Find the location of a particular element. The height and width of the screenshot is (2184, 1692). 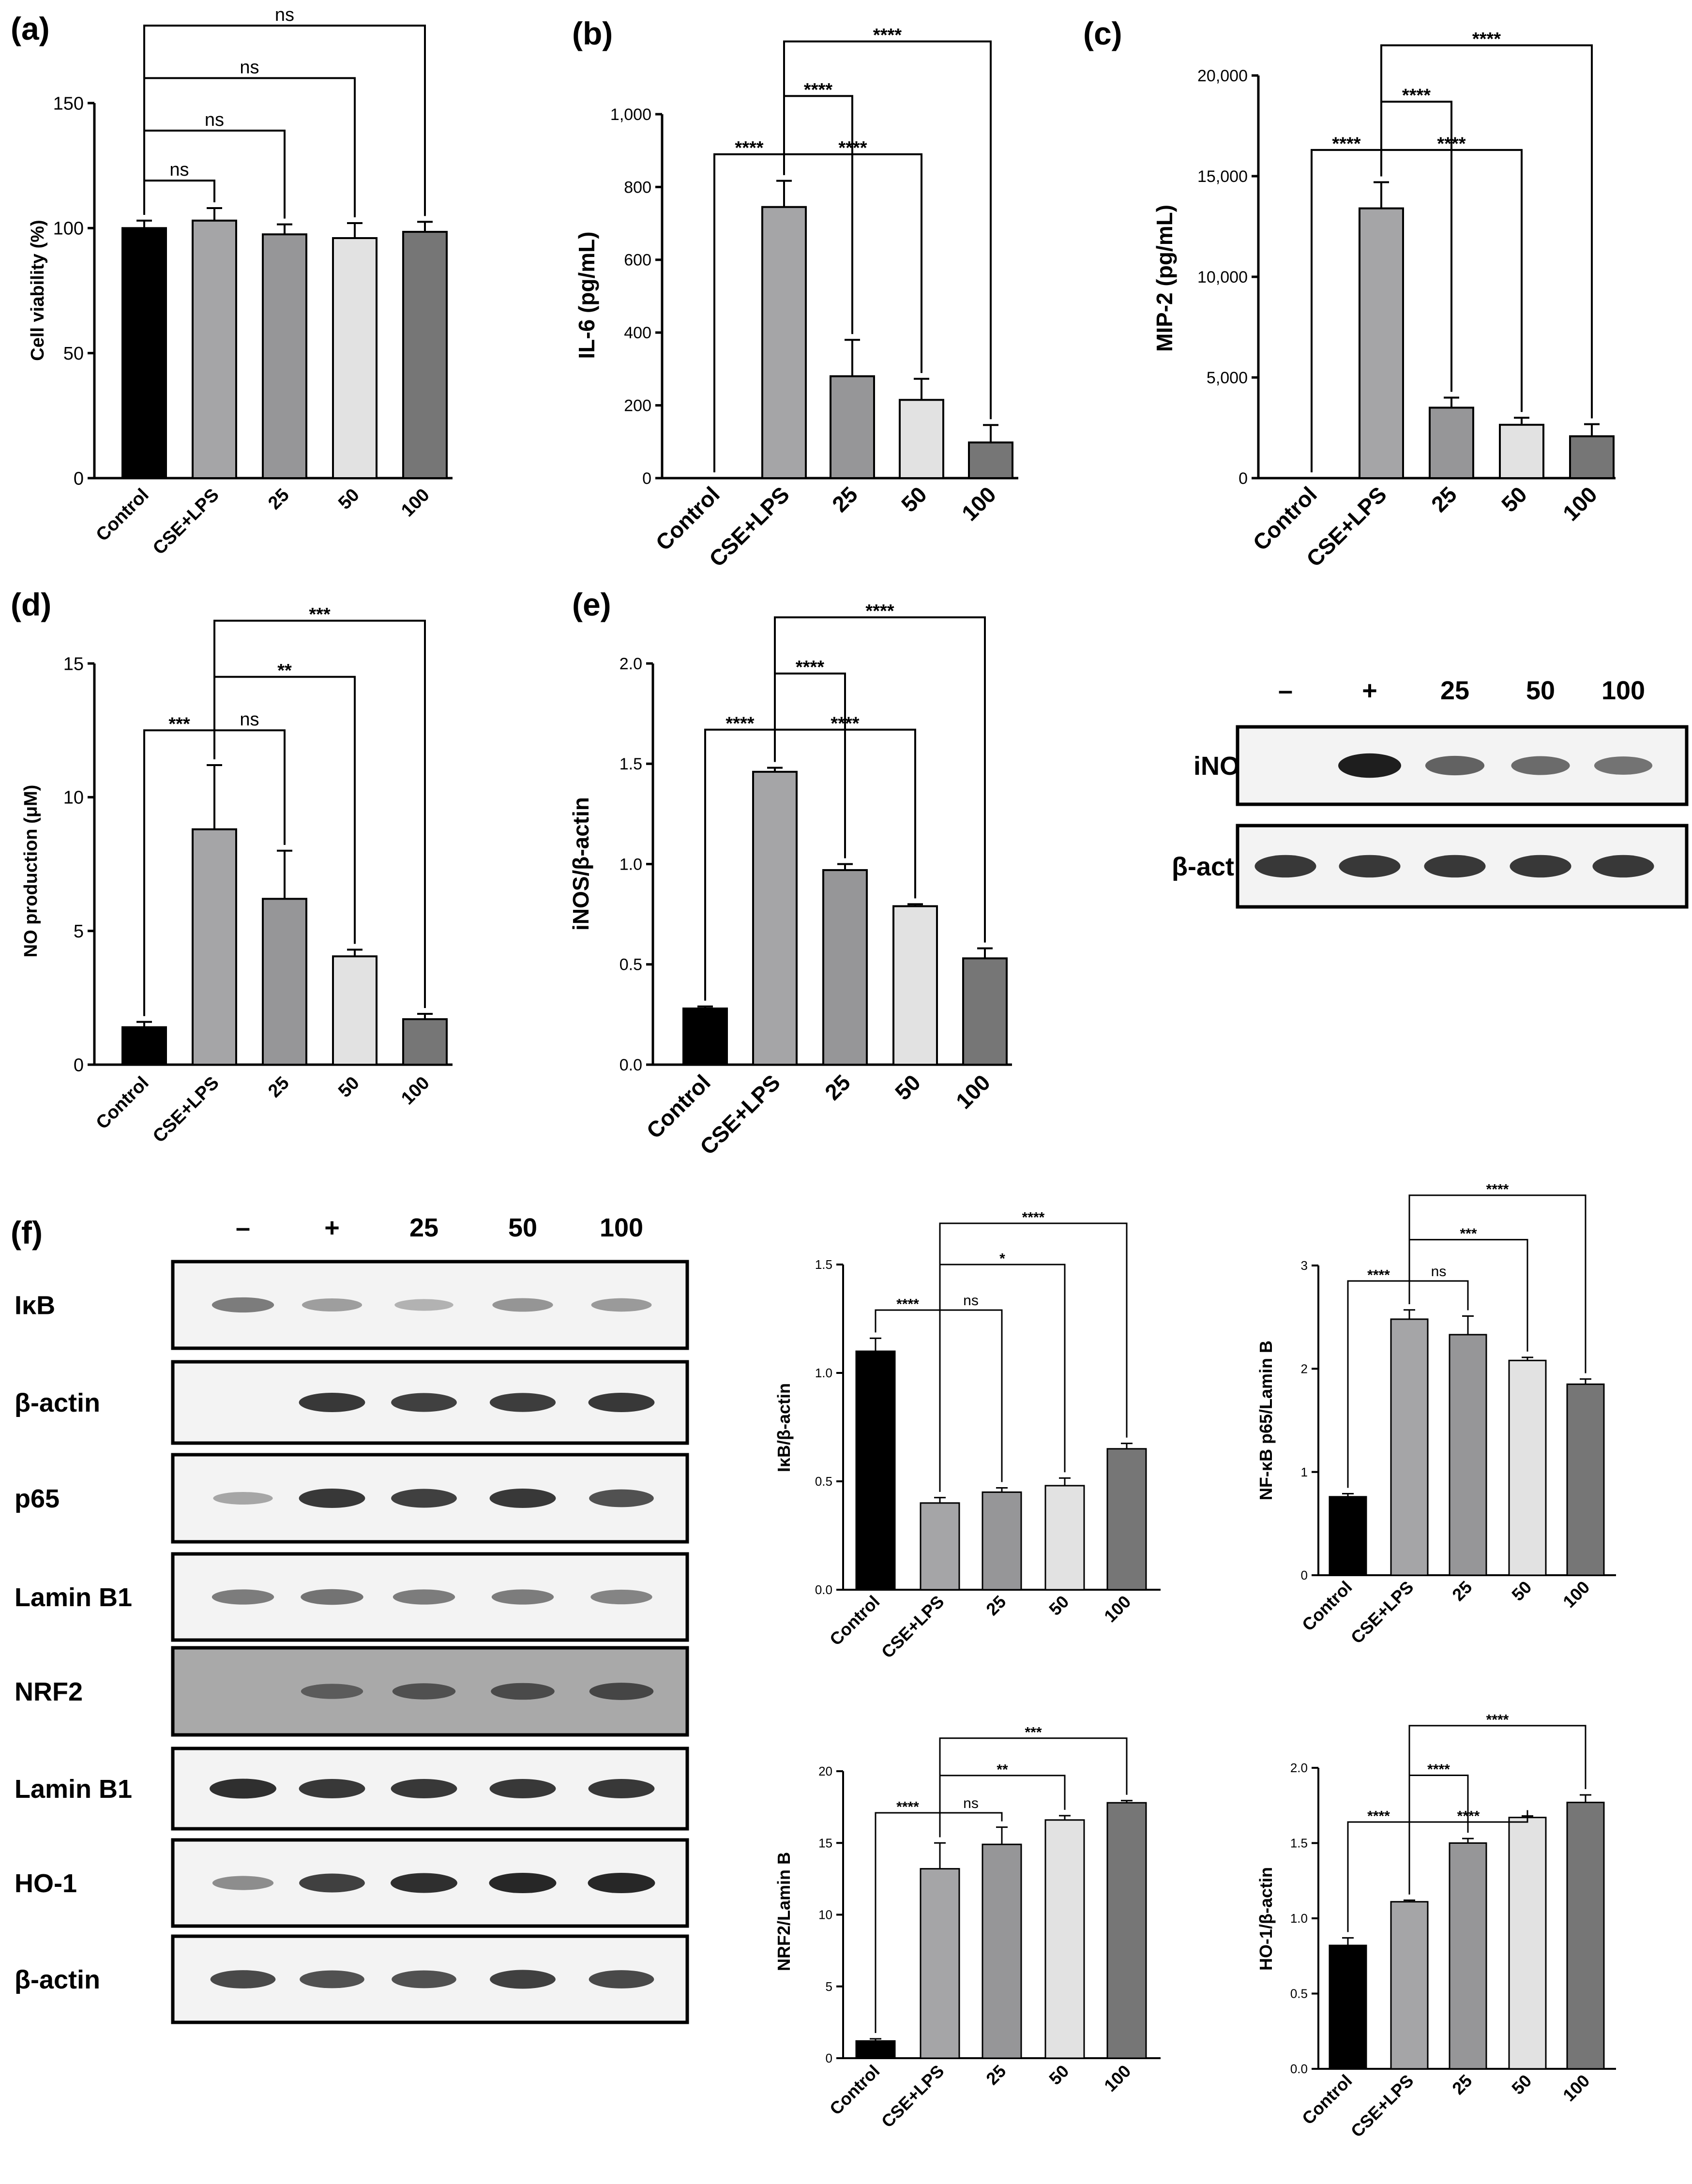

y-axis-title: MIP-2 (pg/mL) is located at coordinates (1164, 278).